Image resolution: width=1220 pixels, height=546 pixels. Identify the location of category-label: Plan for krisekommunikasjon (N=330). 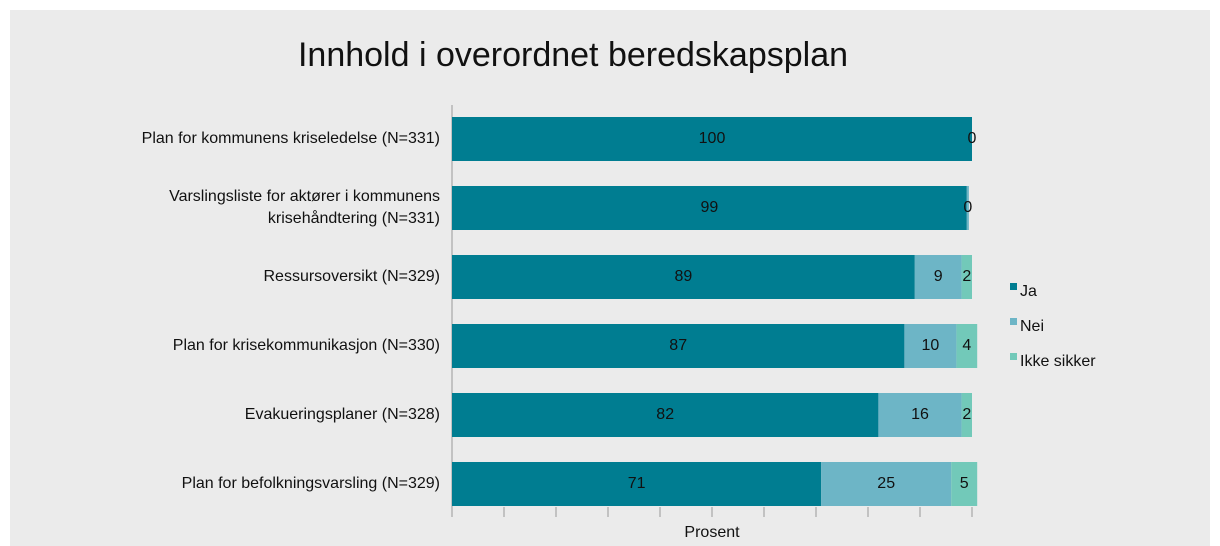
(306, 345).